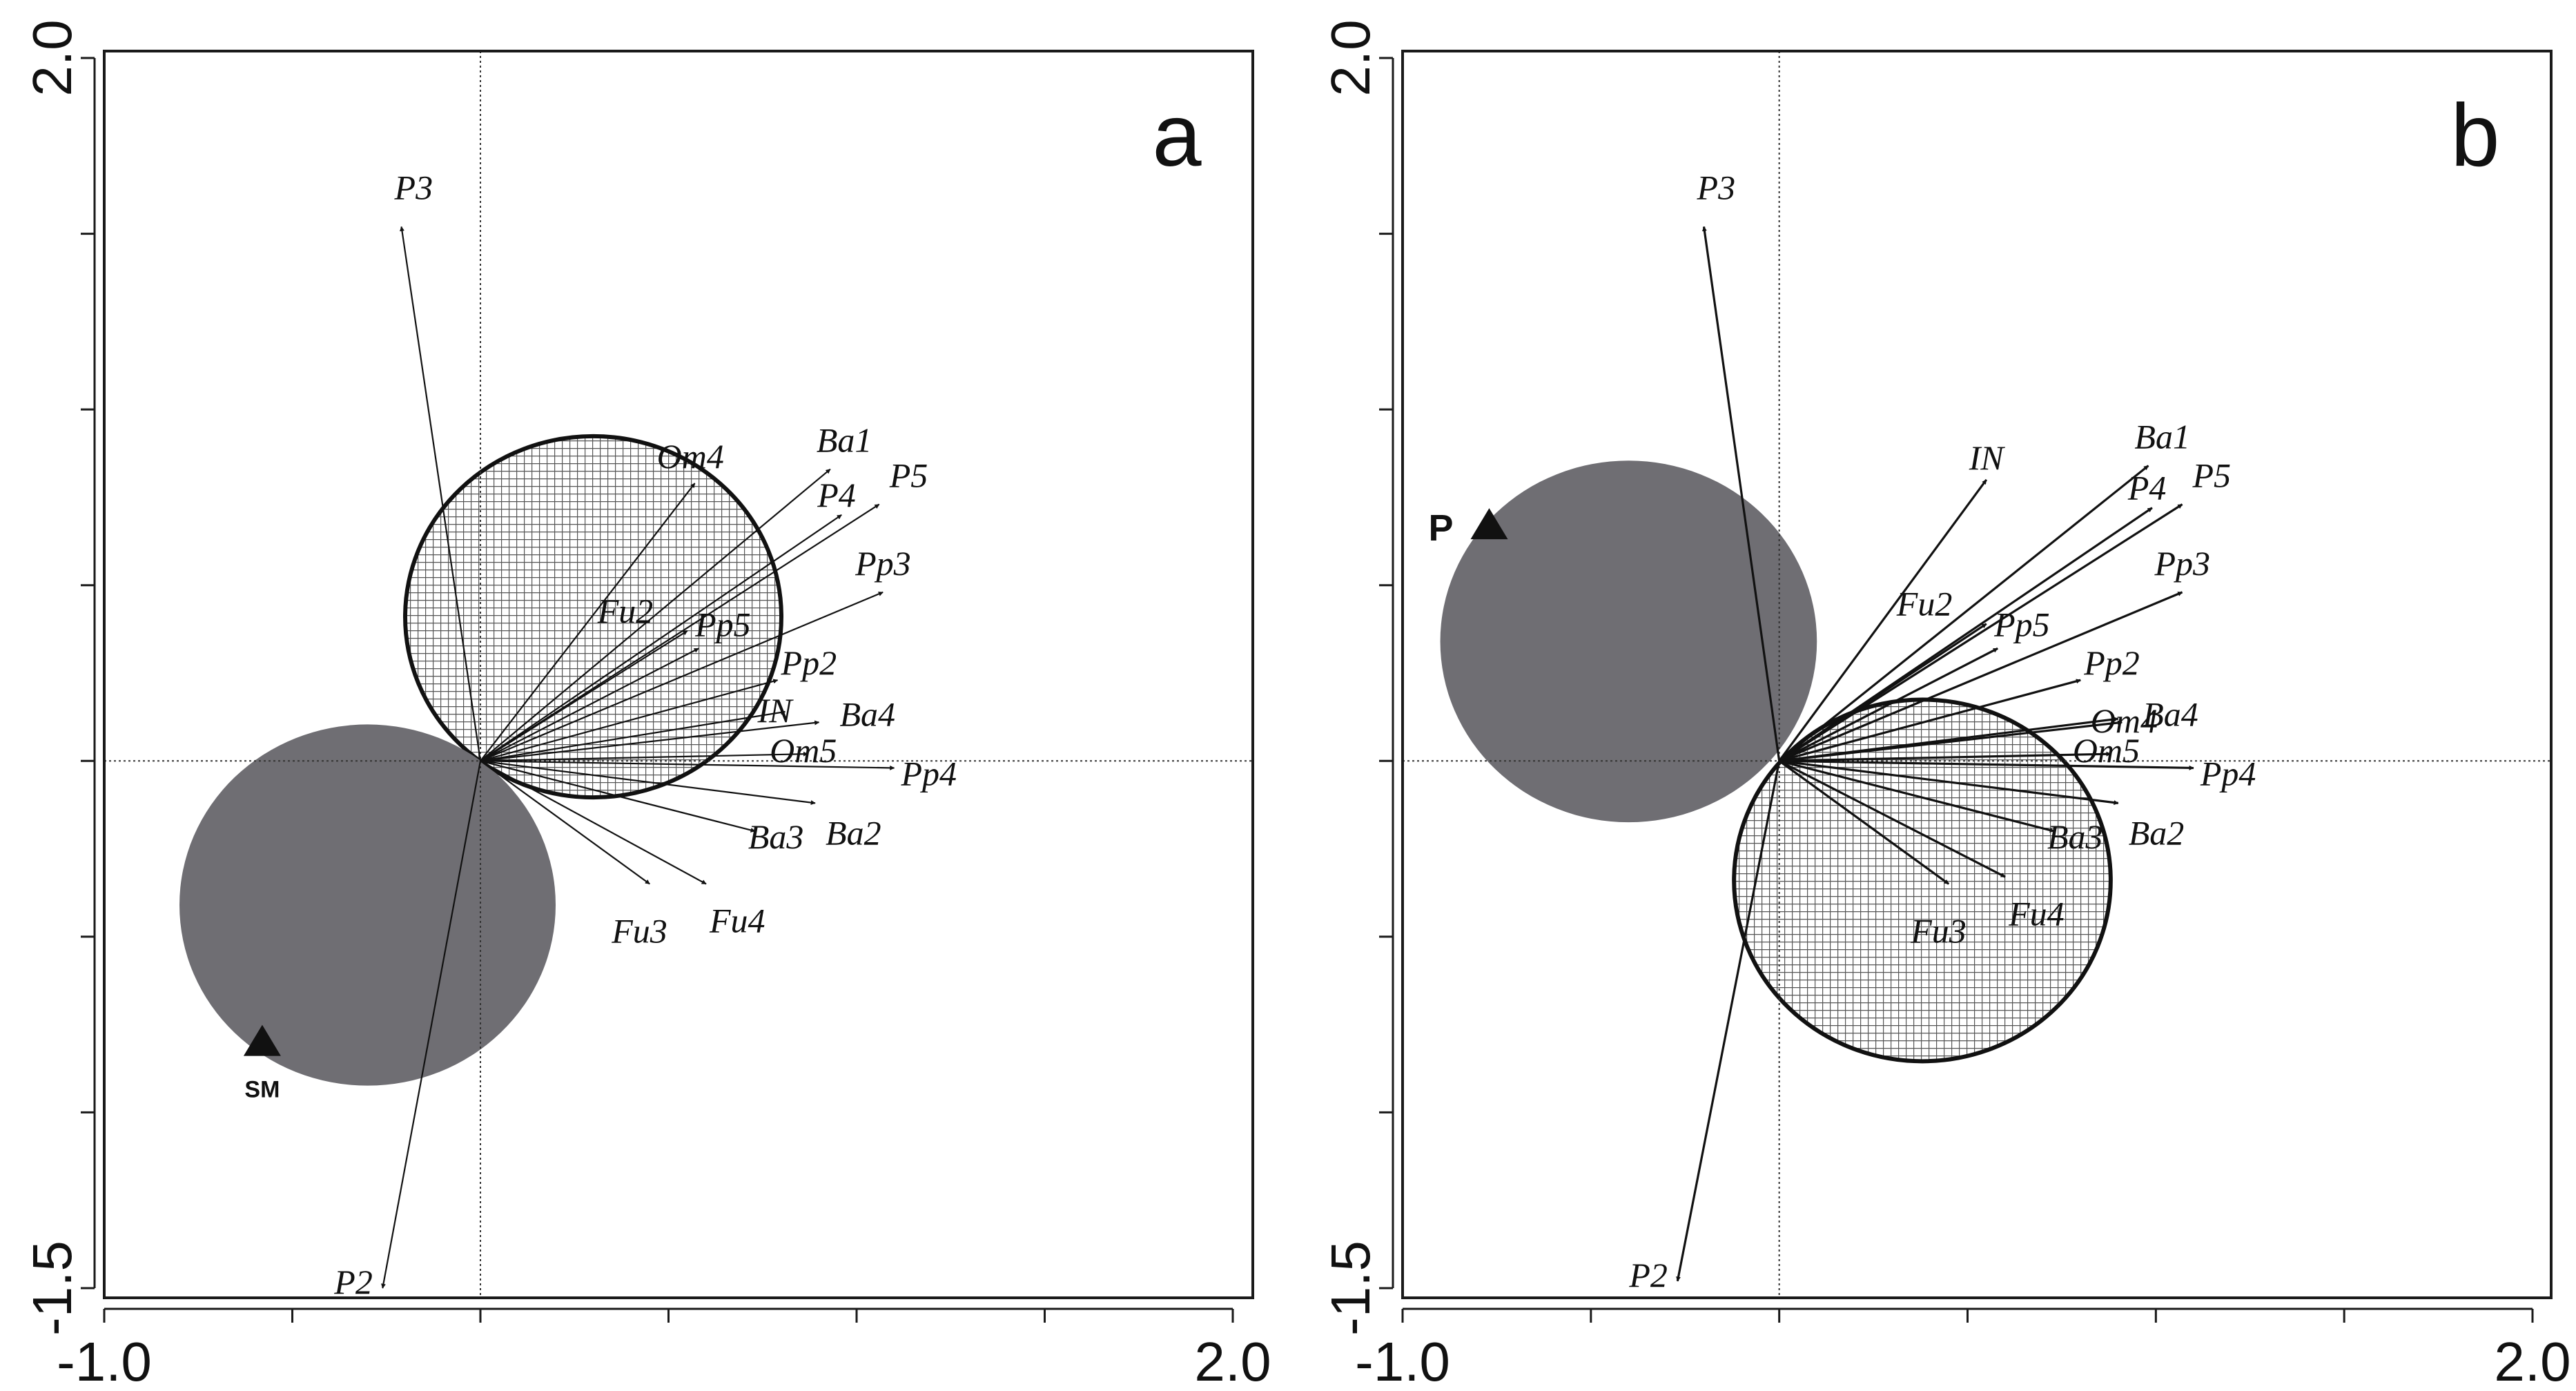 The height and width of the screenshot is (1391, 2576). I want to click on panel-a-vector-ba3, so click(618, 796).